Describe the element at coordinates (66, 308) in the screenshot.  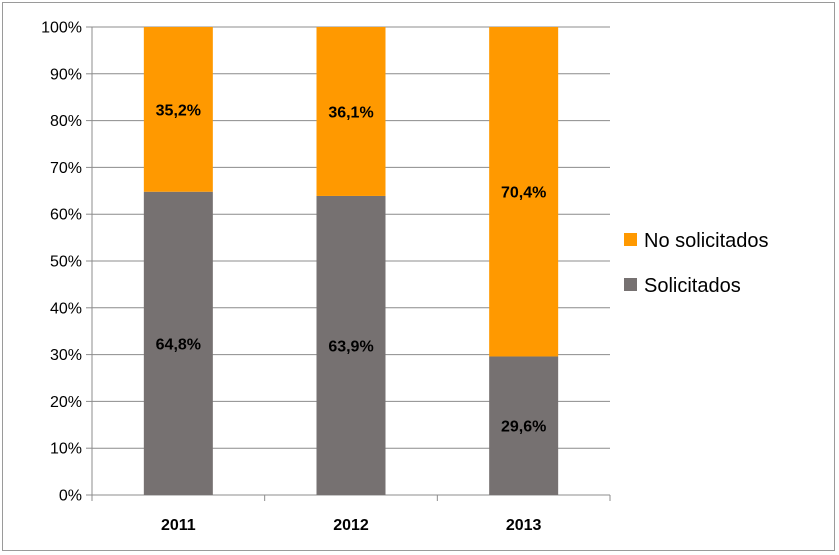
I see `y-tick-label: 40%` at that location.